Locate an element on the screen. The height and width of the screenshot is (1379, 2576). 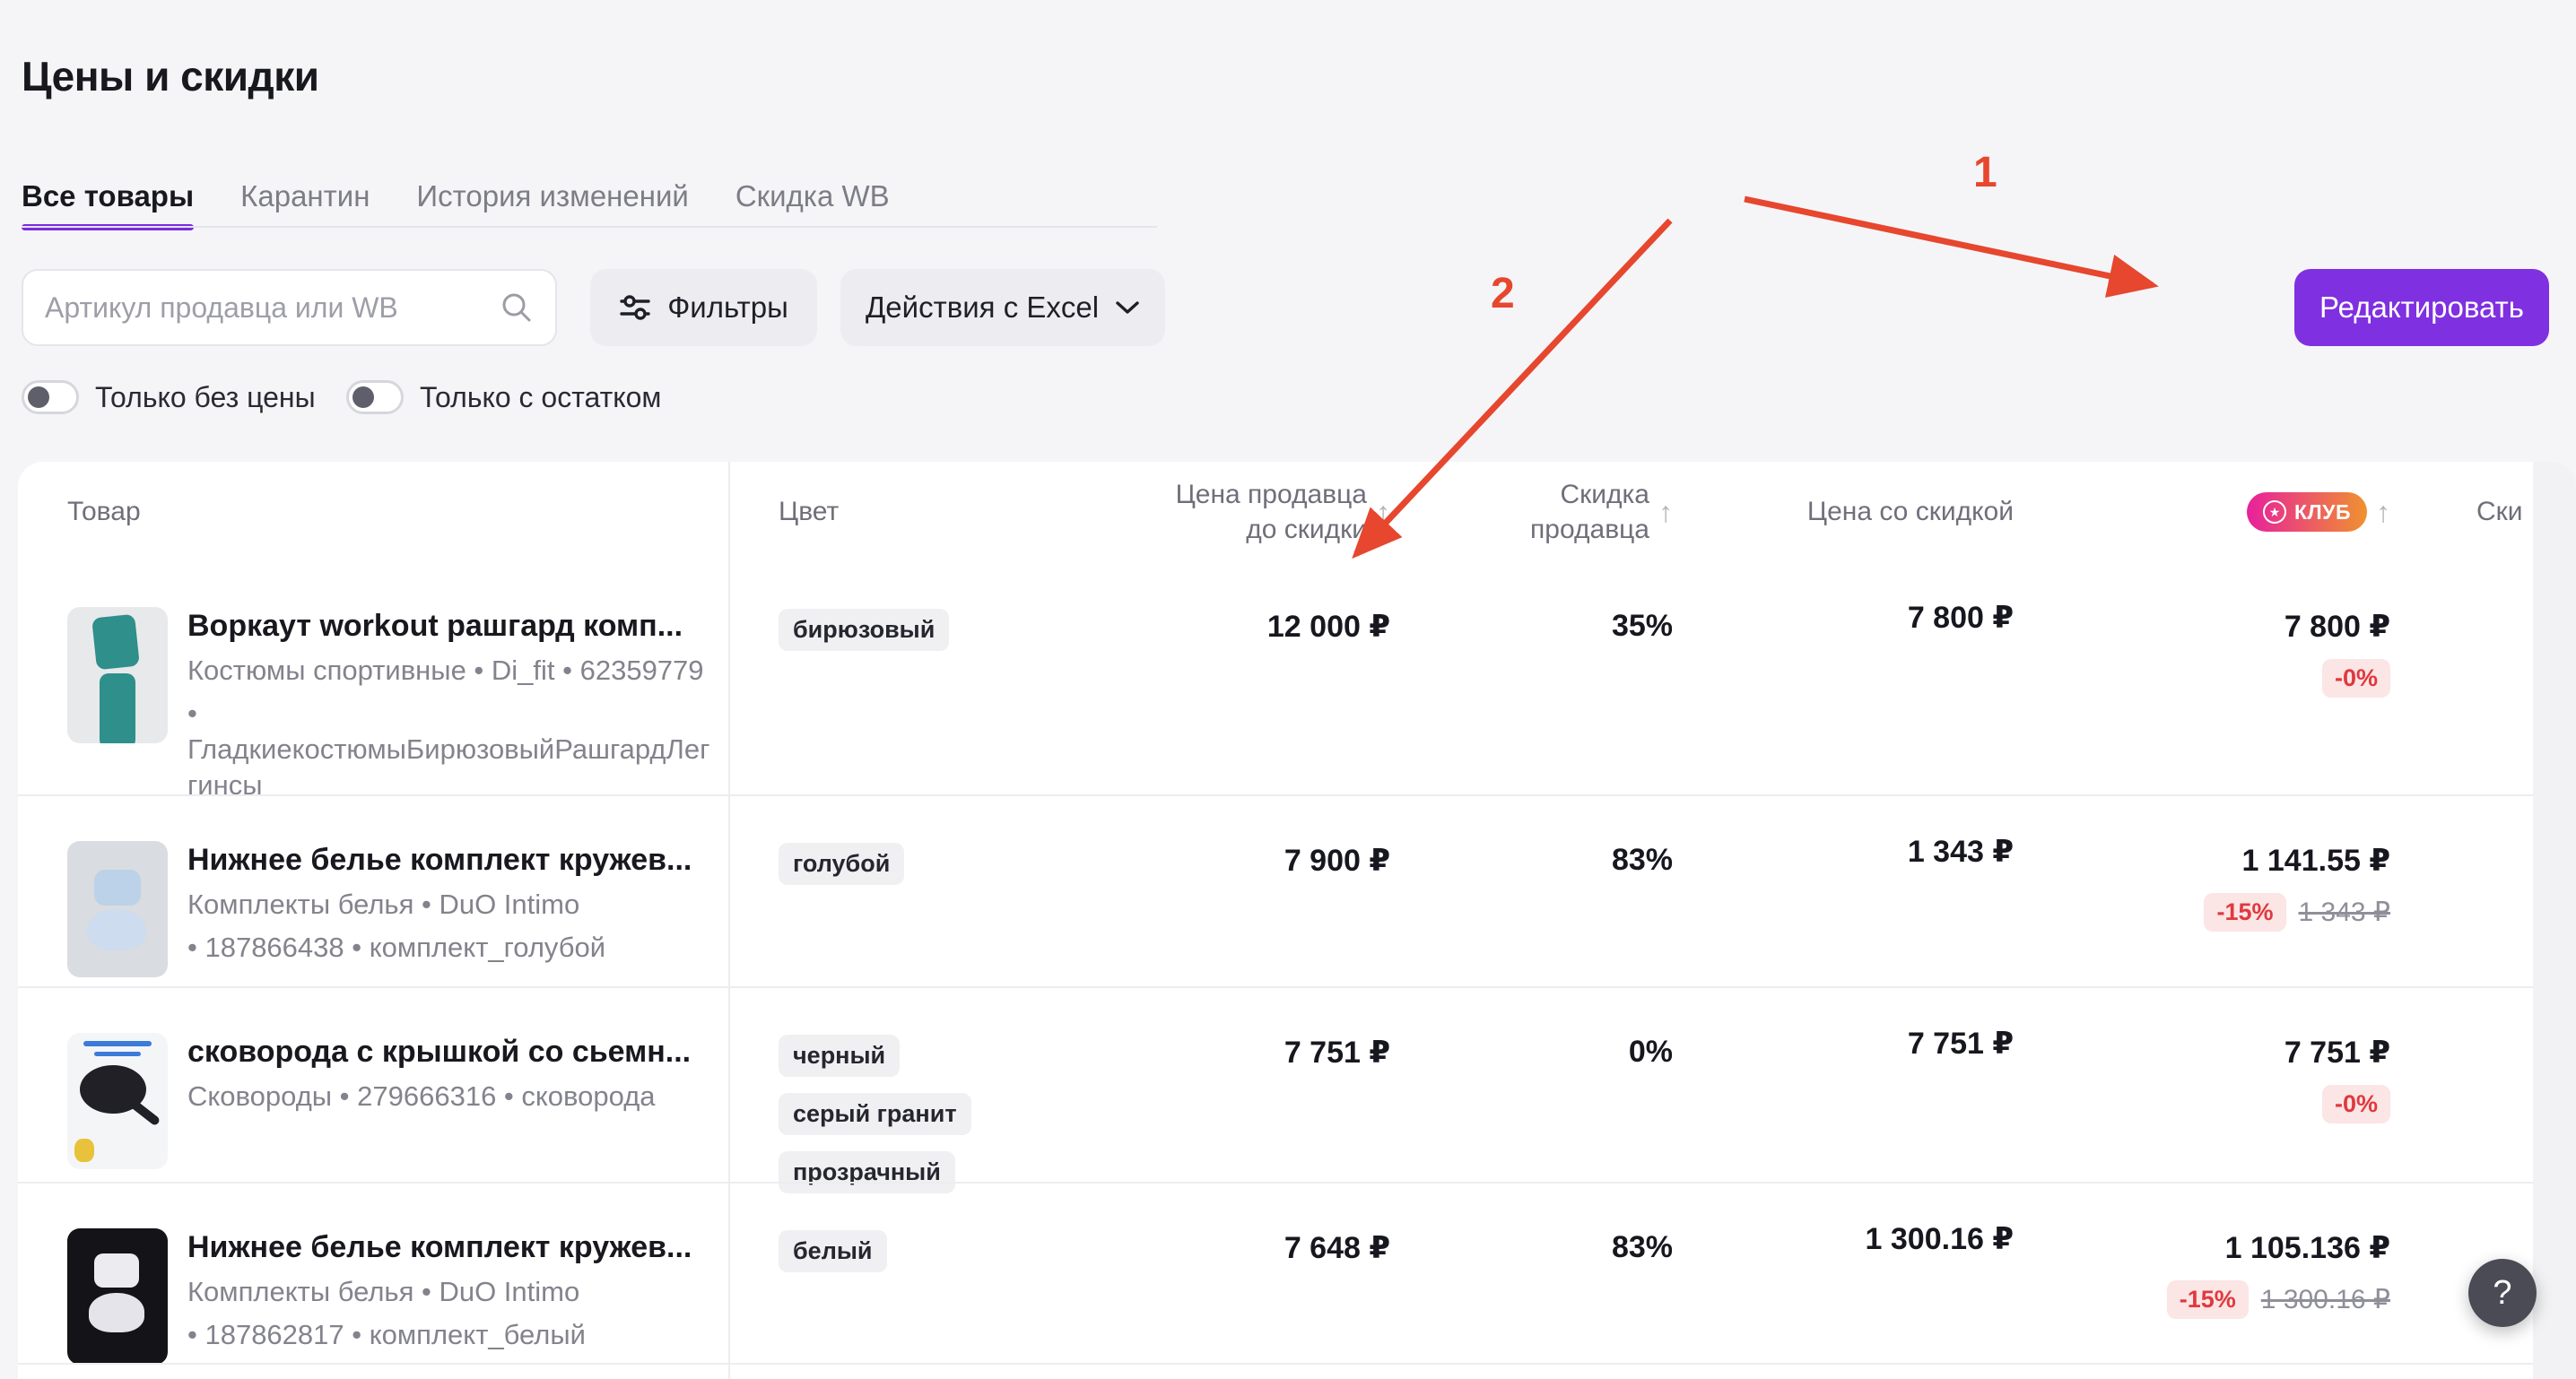
header-club: ★ КЛУБ ↑ is located at coordinates (2202, 512).